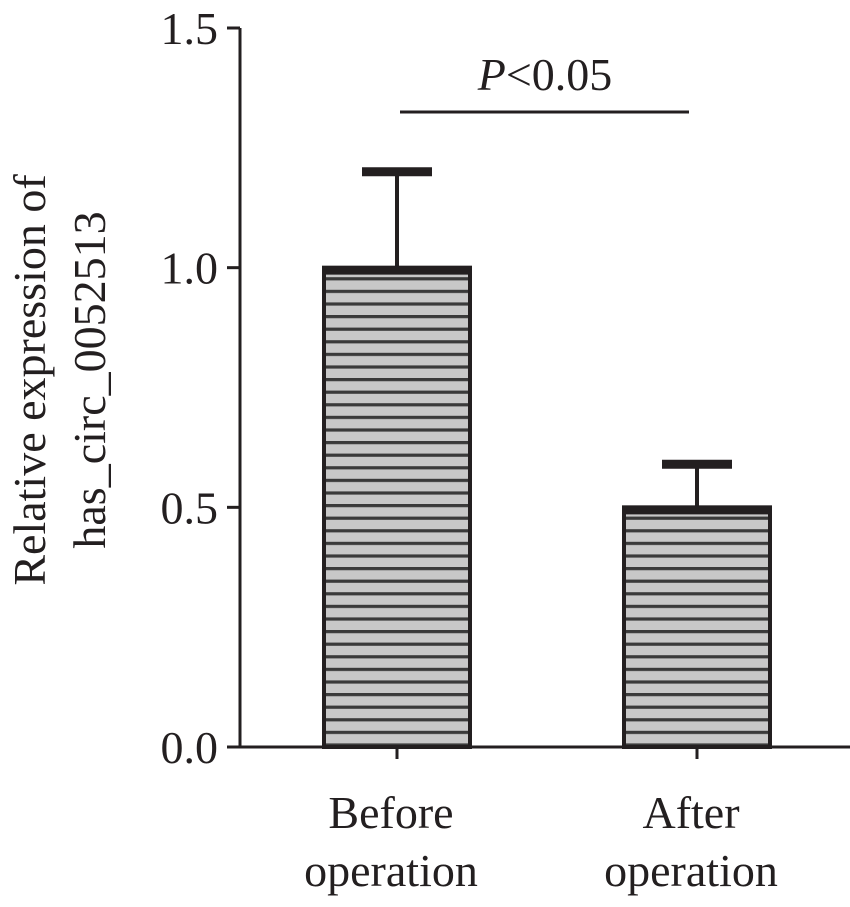 The height and width of the screenshot is (907, 850). I want to click on y-axis-title: Relative expression of, so click(29, 380).